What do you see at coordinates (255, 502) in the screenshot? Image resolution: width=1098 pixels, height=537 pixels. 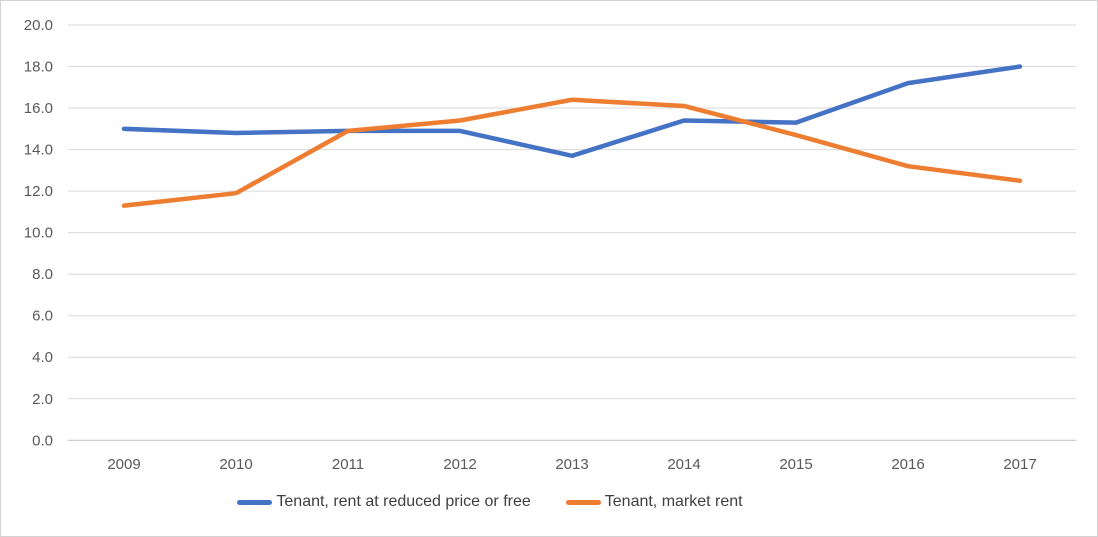 I see `legend-line-swatch-blue` at bounding box center [255, 502].